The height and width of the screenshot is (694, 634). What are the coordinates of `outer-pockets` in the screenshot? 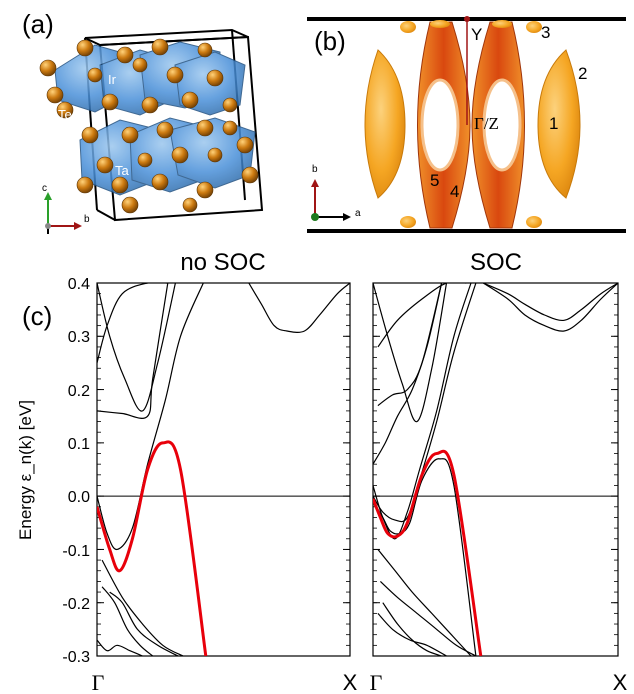 It's located at (472, 124).